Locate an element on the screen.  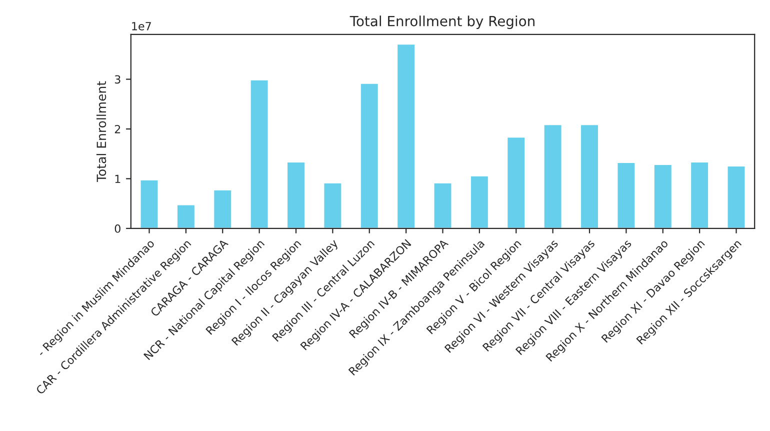
text: 1e7 is located at coordinates (141, 26).